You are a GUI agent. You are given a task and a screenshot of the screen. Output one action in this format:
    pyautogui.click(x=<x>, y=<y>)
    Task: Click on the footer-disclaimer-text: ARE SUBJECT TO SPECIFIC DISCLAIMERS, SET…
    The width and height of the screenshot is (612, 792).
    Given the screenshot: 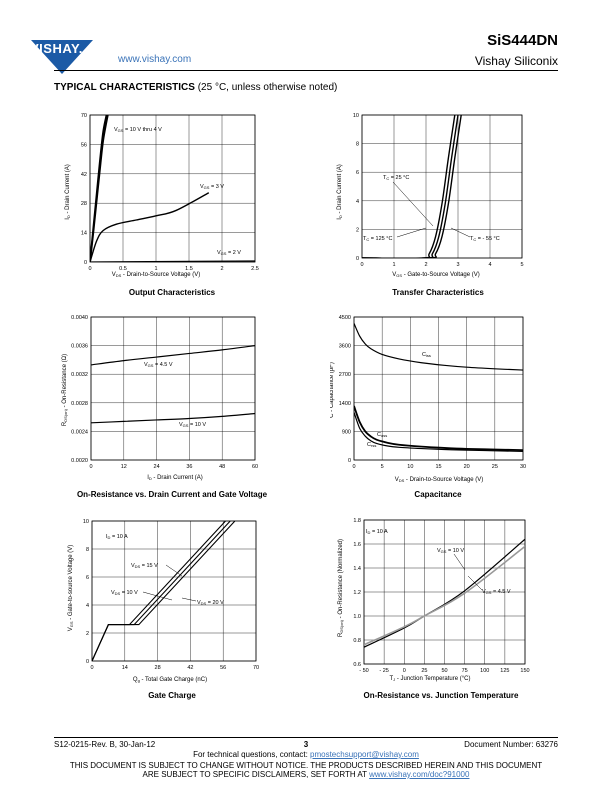 What is the action you would take?
    pyautogui.click(x=256, y=774)
    